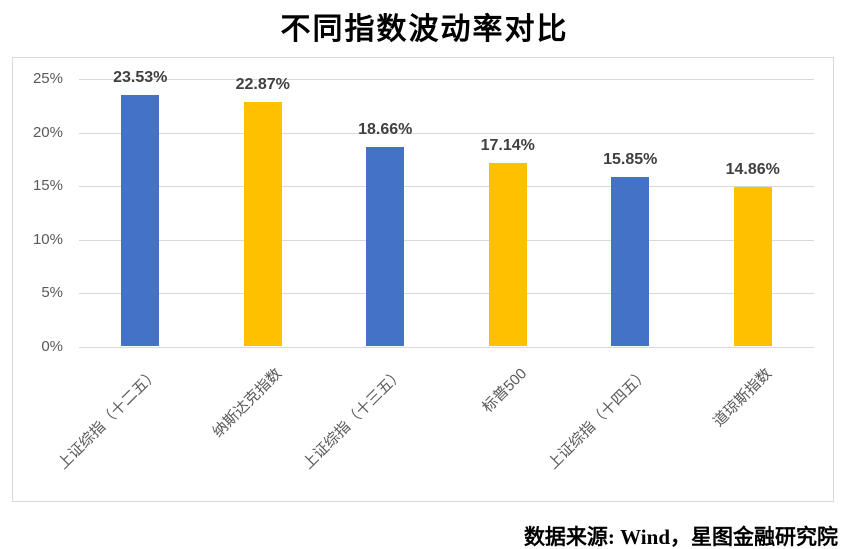 The image size is (849, 549). Describe the element at coordinates (598, 419) in the screenshot. I see `x-axis-tick-label: 上证综指（十四五）` at that location.